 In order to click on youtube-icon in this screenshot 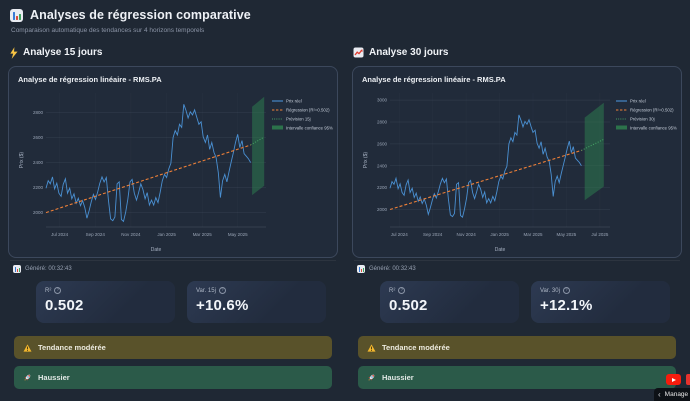, I will do `click(673, 379)`.